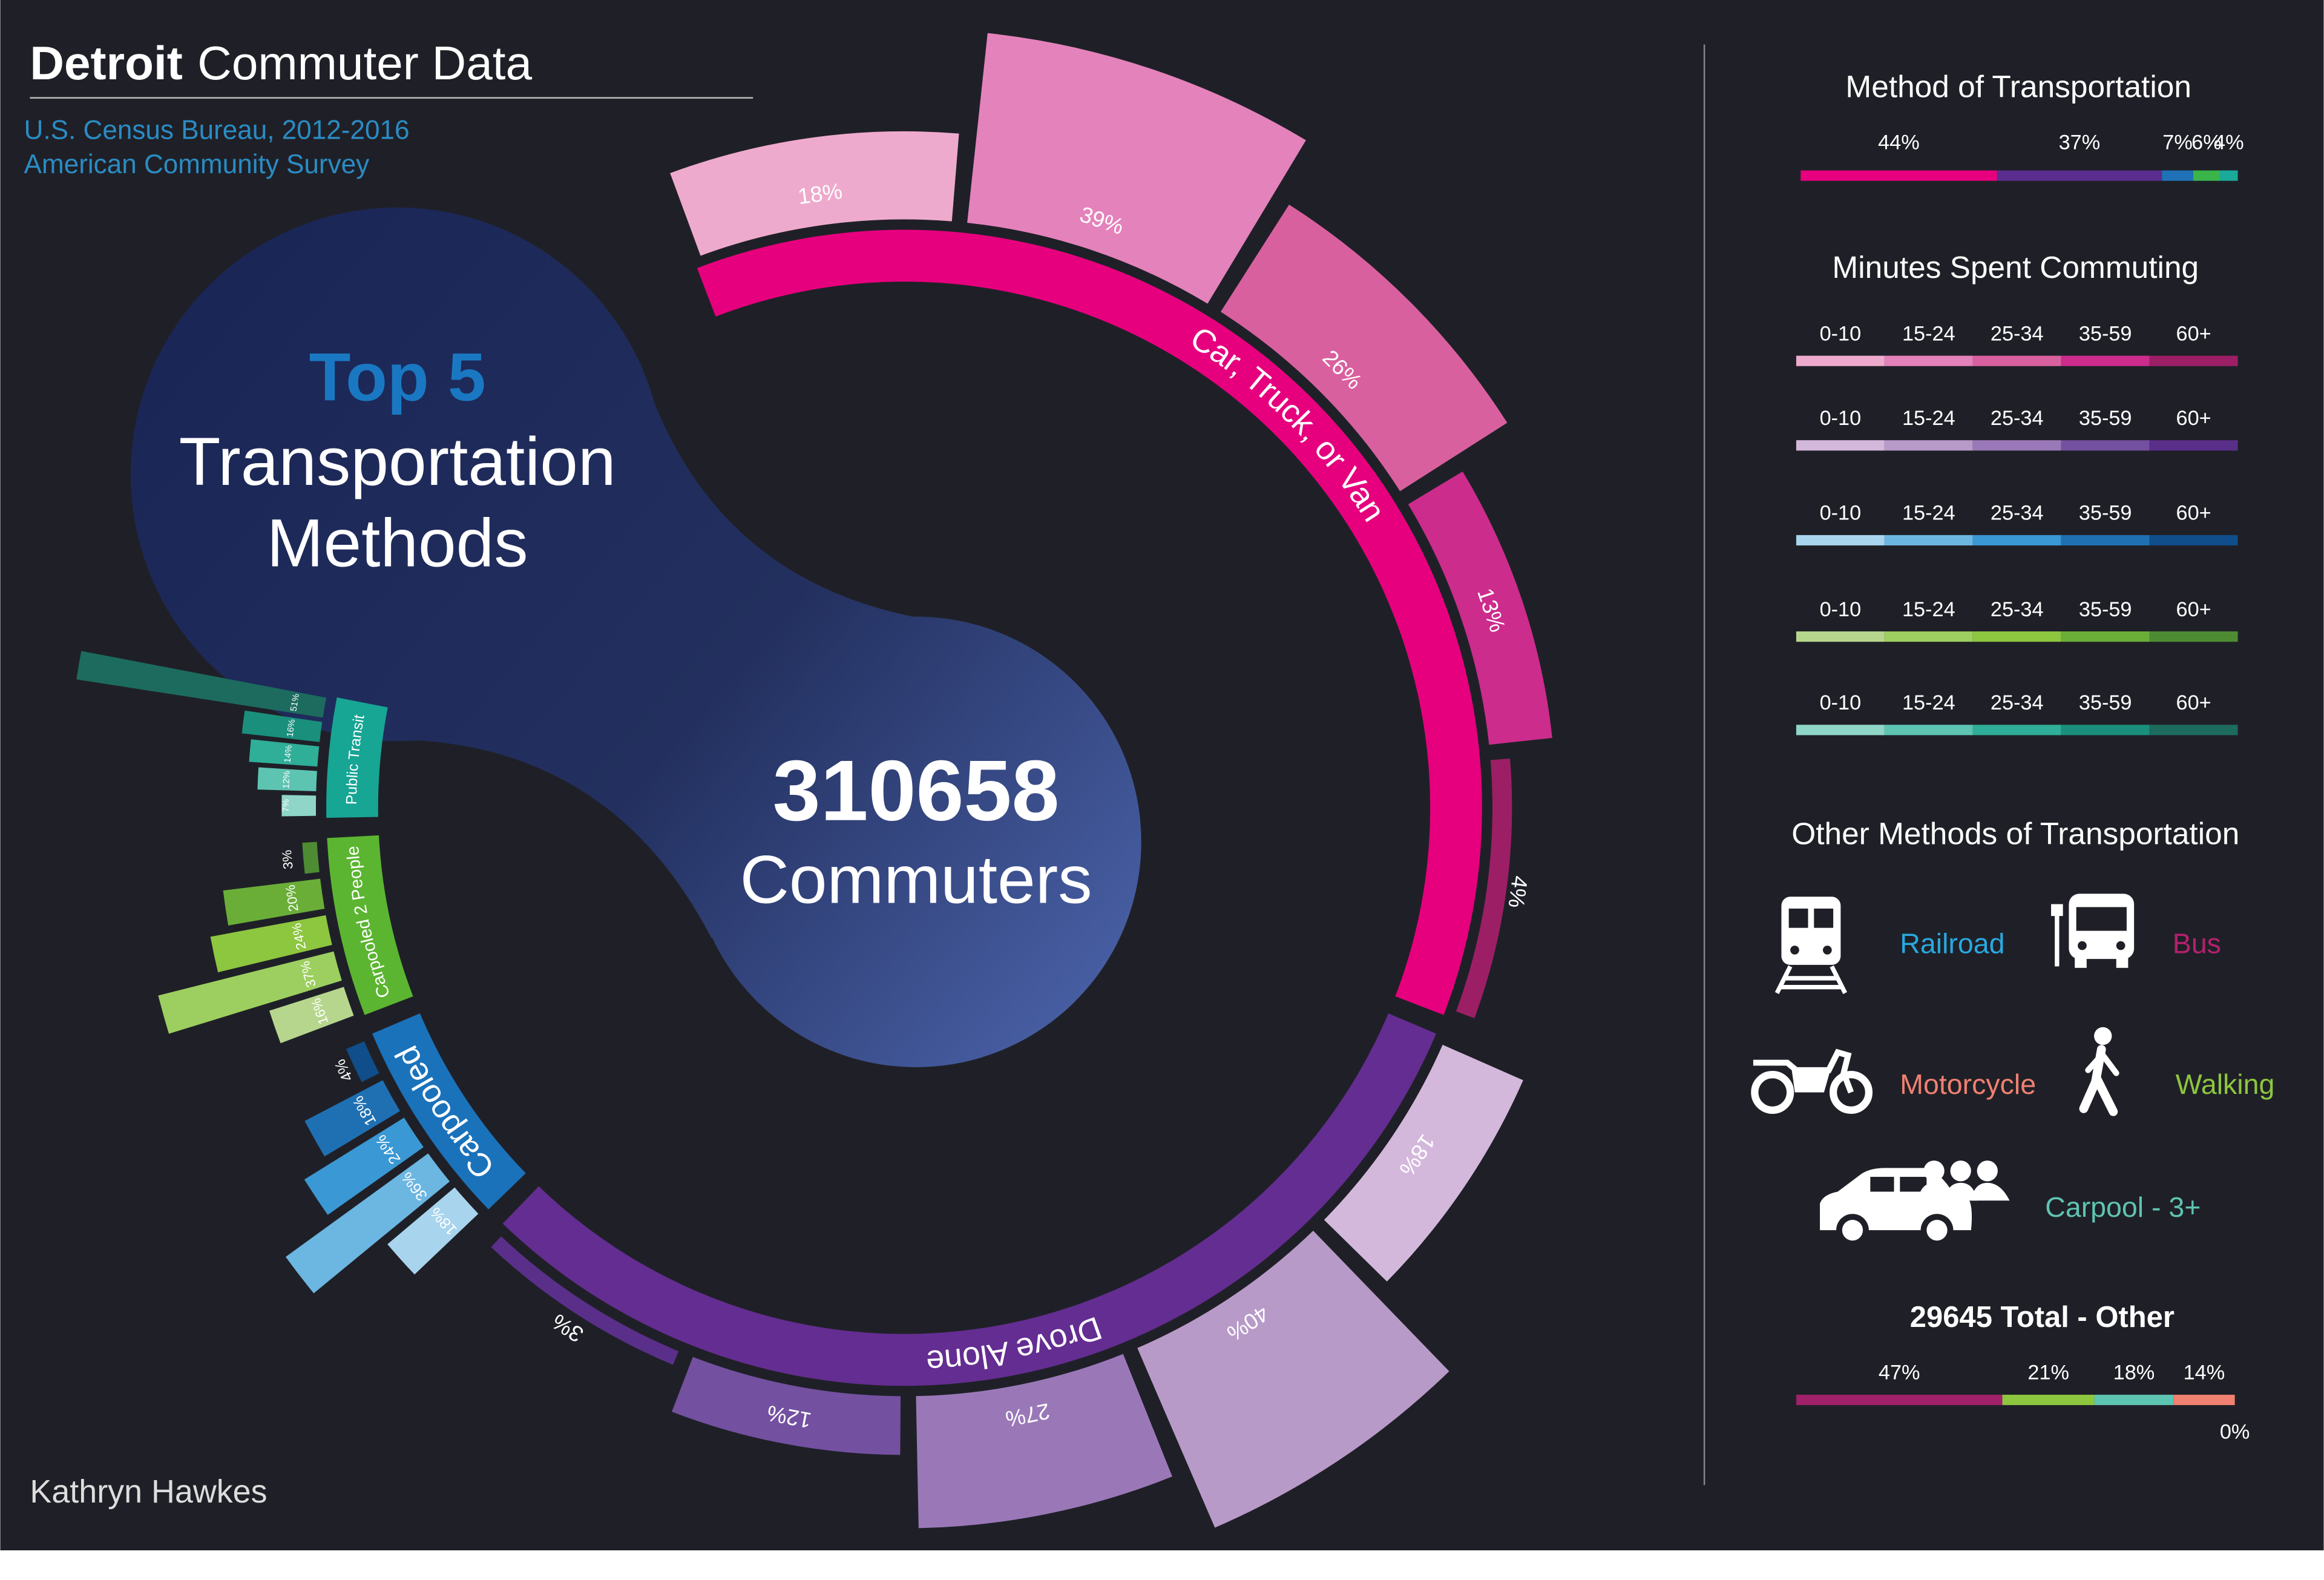 Image resolution: width=2324 pixels, height=1580 pixels. What do you see at coordinates (106, 63) in the screenshot?
I see `title-bold: Detroit` at bounding box center [106, 63].